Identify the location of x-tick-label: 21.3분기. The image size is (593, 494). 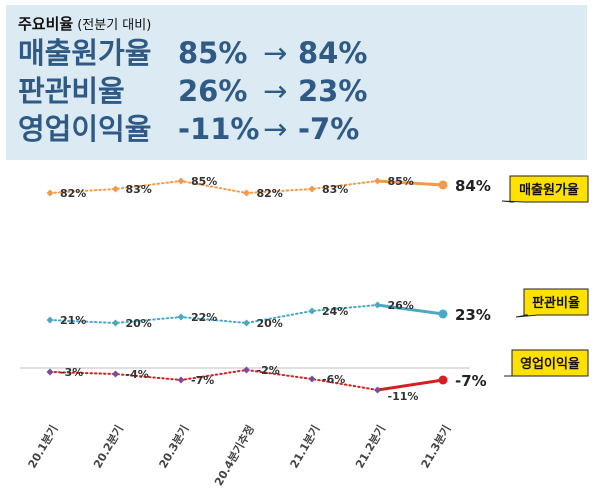
(436, 447).